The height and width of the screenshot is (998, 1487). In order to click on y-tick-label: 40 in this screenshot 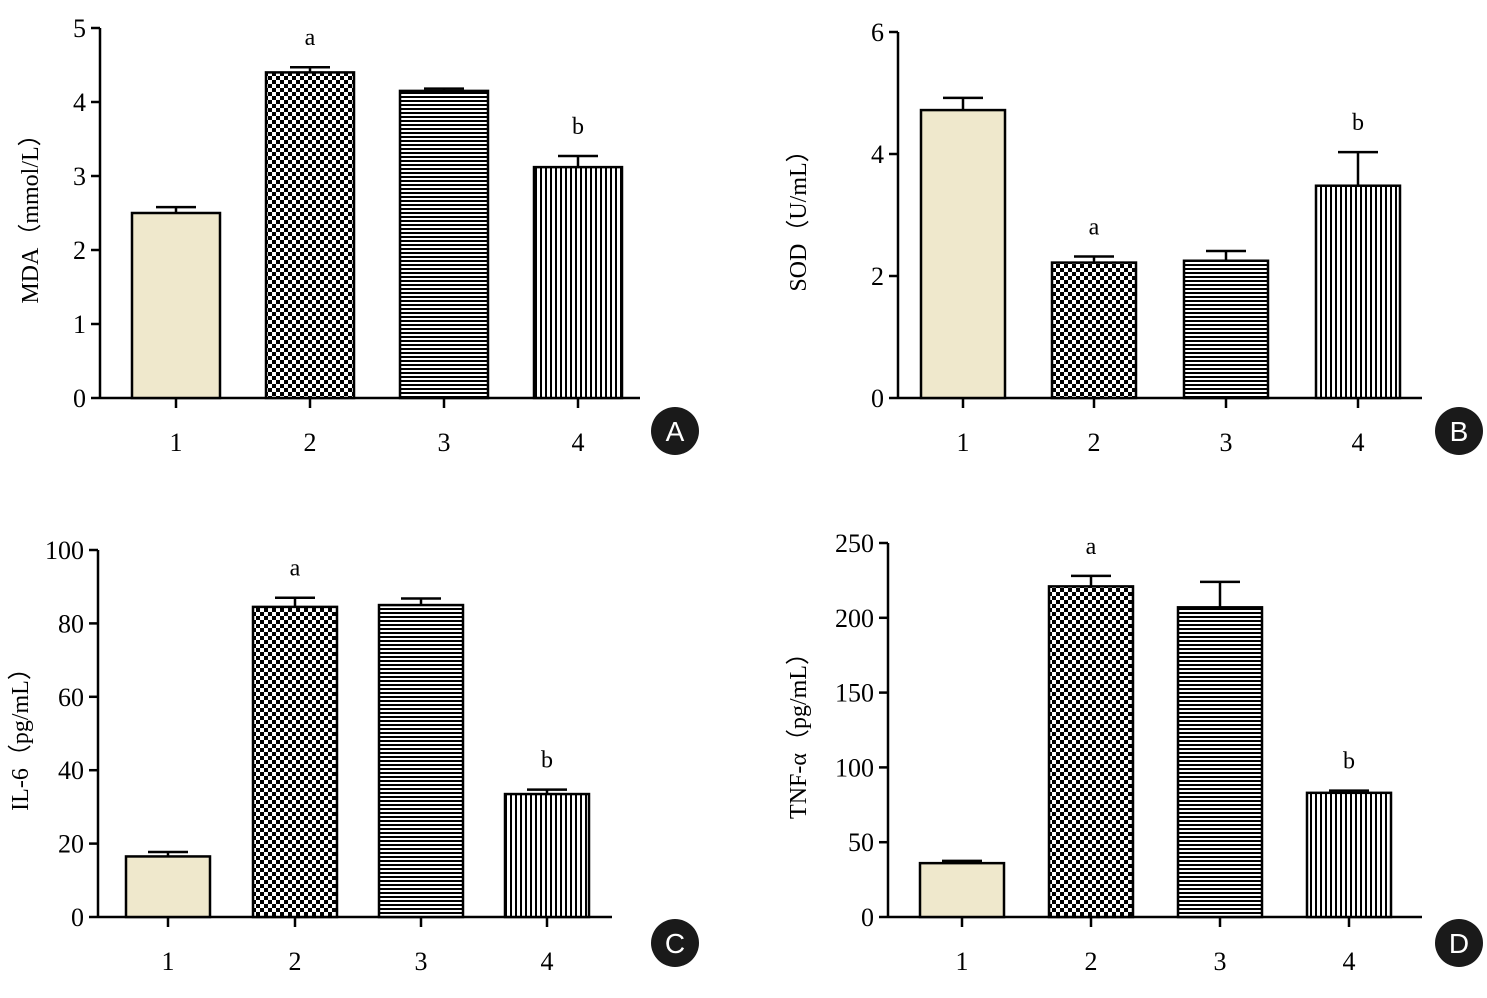, I will do `click(71, 770)`.